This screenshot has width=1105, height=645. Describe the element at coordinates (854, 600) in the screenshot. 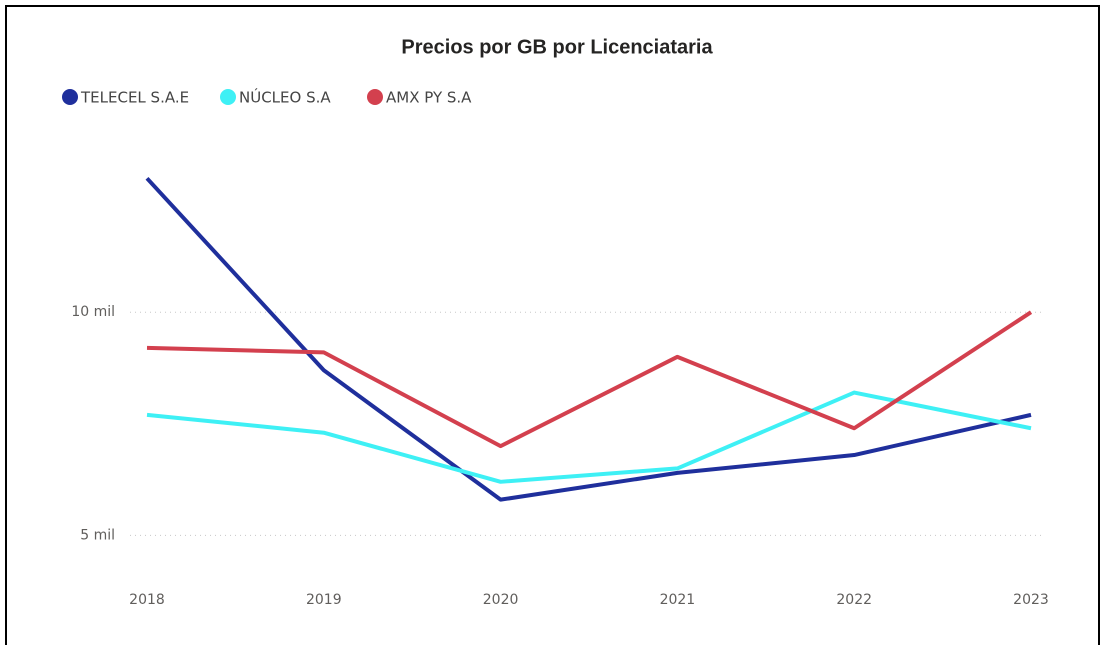

I see `x-tick-label: 2022` at that location.